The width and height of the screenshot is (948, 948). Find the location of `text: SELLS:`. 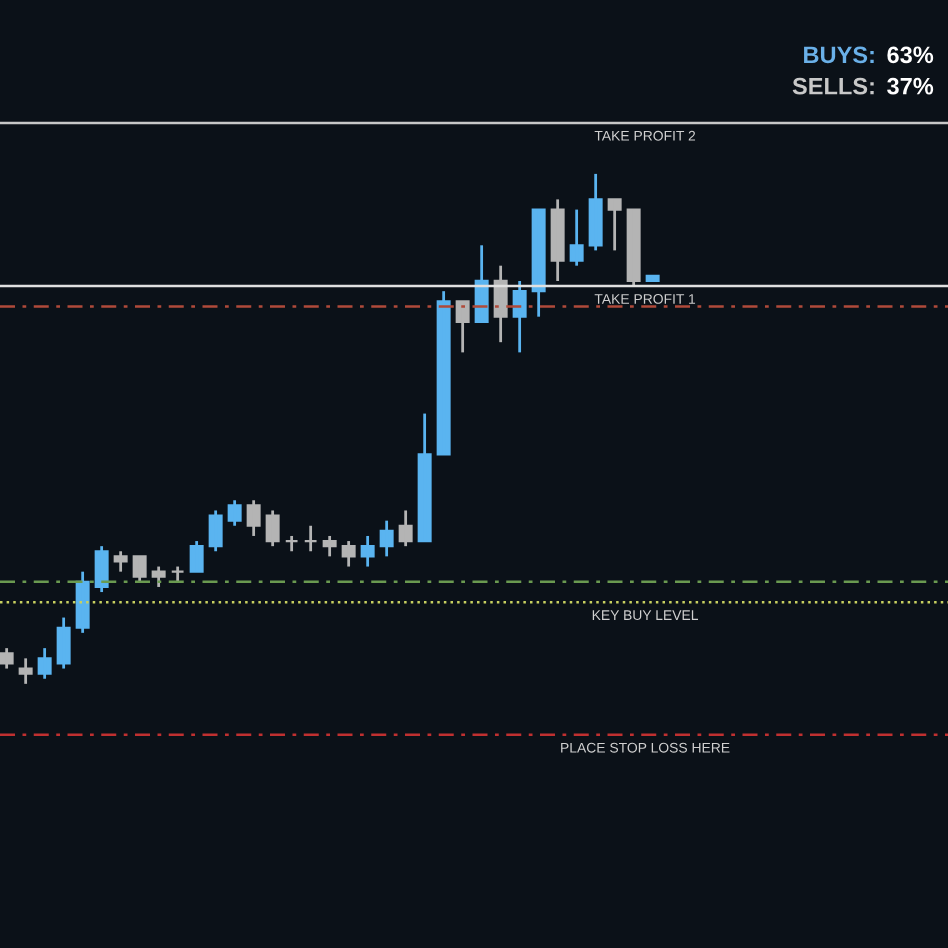

text: SELLS: is located at coordinates (833, 86).